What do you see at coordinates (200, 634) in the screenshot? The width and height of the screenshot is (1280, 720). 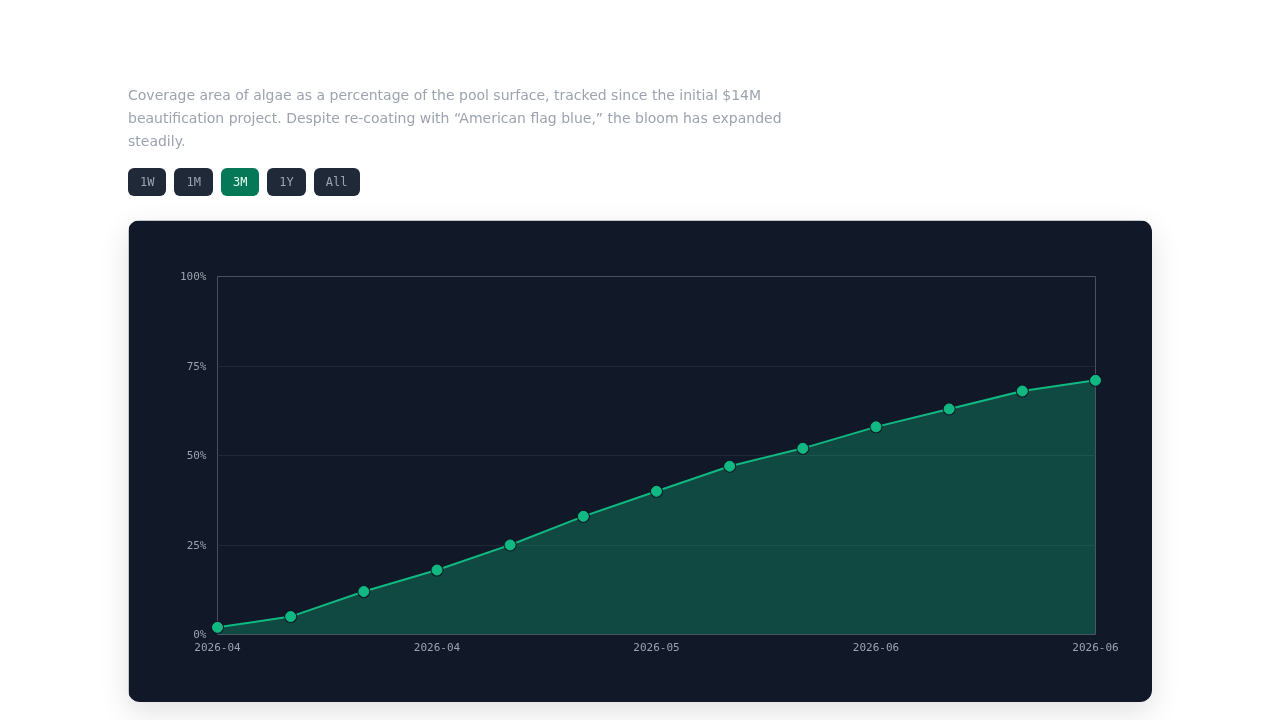 I see `y-tick-label: 0%` at bounding box center [200, 634].